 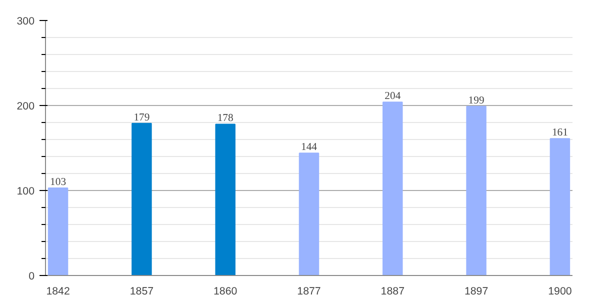 What do you see at coordinates (142, 292) in the screenshot?
I see `x-tick-label: 1857` at bounding box center [142, 292].